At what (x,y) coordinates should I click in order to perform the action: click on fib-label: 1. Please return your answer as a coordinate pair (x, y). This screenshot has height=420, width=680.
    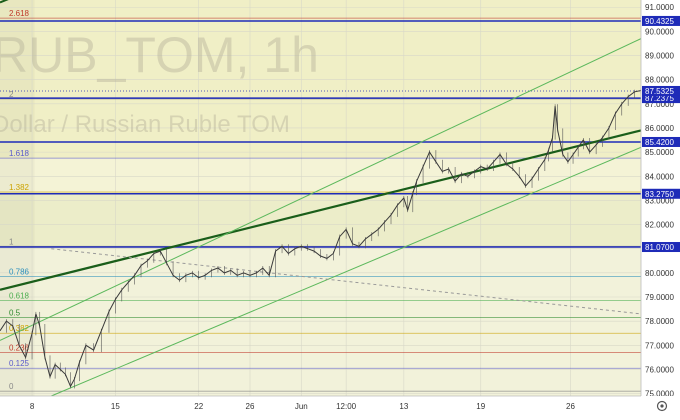
    Looking at the image, I should click on (11, 241).